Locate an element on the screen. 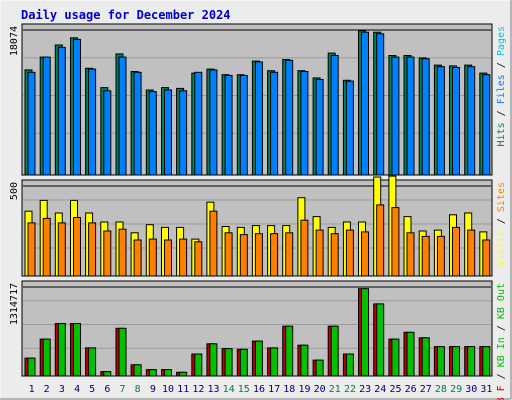 The width and height of the screenshot is (512, 400). x-label-day-2: 2 is located at coordinates (47, 389).